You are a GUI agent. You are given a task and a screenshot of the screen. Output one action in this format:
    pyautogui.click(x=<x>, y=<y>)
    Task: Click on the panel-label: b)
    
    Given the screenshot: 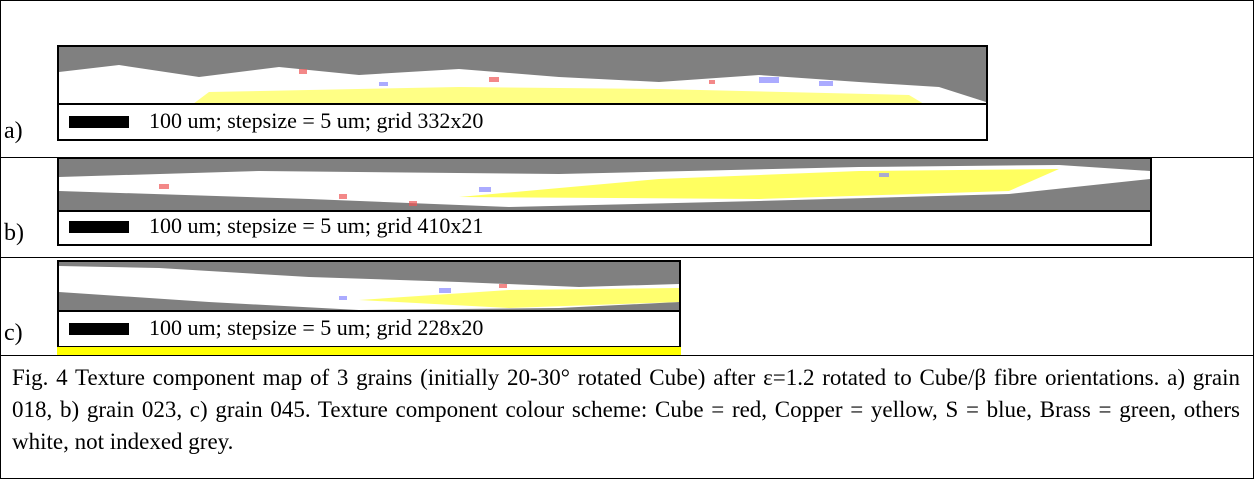 What is the action you would take?
    pyautogui.click(x=14, y=233)
    